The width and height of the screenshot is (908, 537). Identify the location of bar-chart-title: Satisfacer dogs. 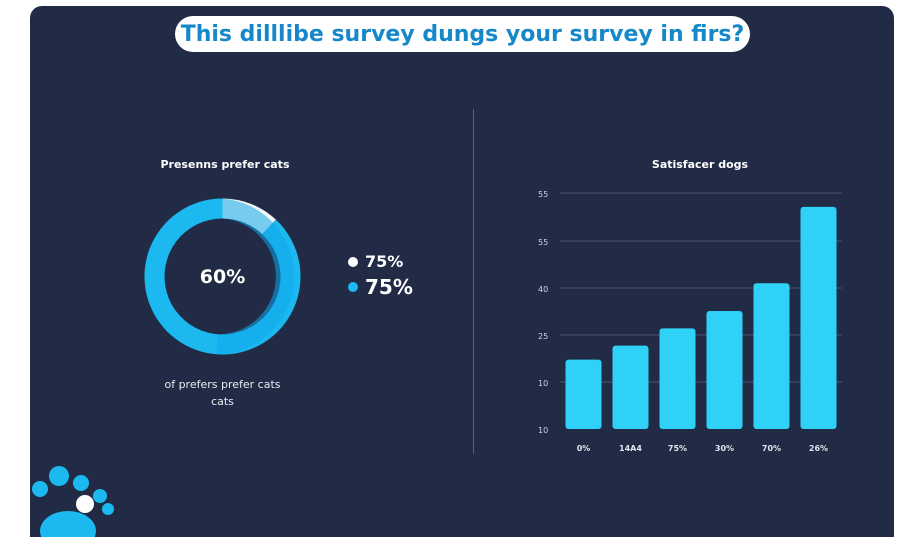
(700, 164).